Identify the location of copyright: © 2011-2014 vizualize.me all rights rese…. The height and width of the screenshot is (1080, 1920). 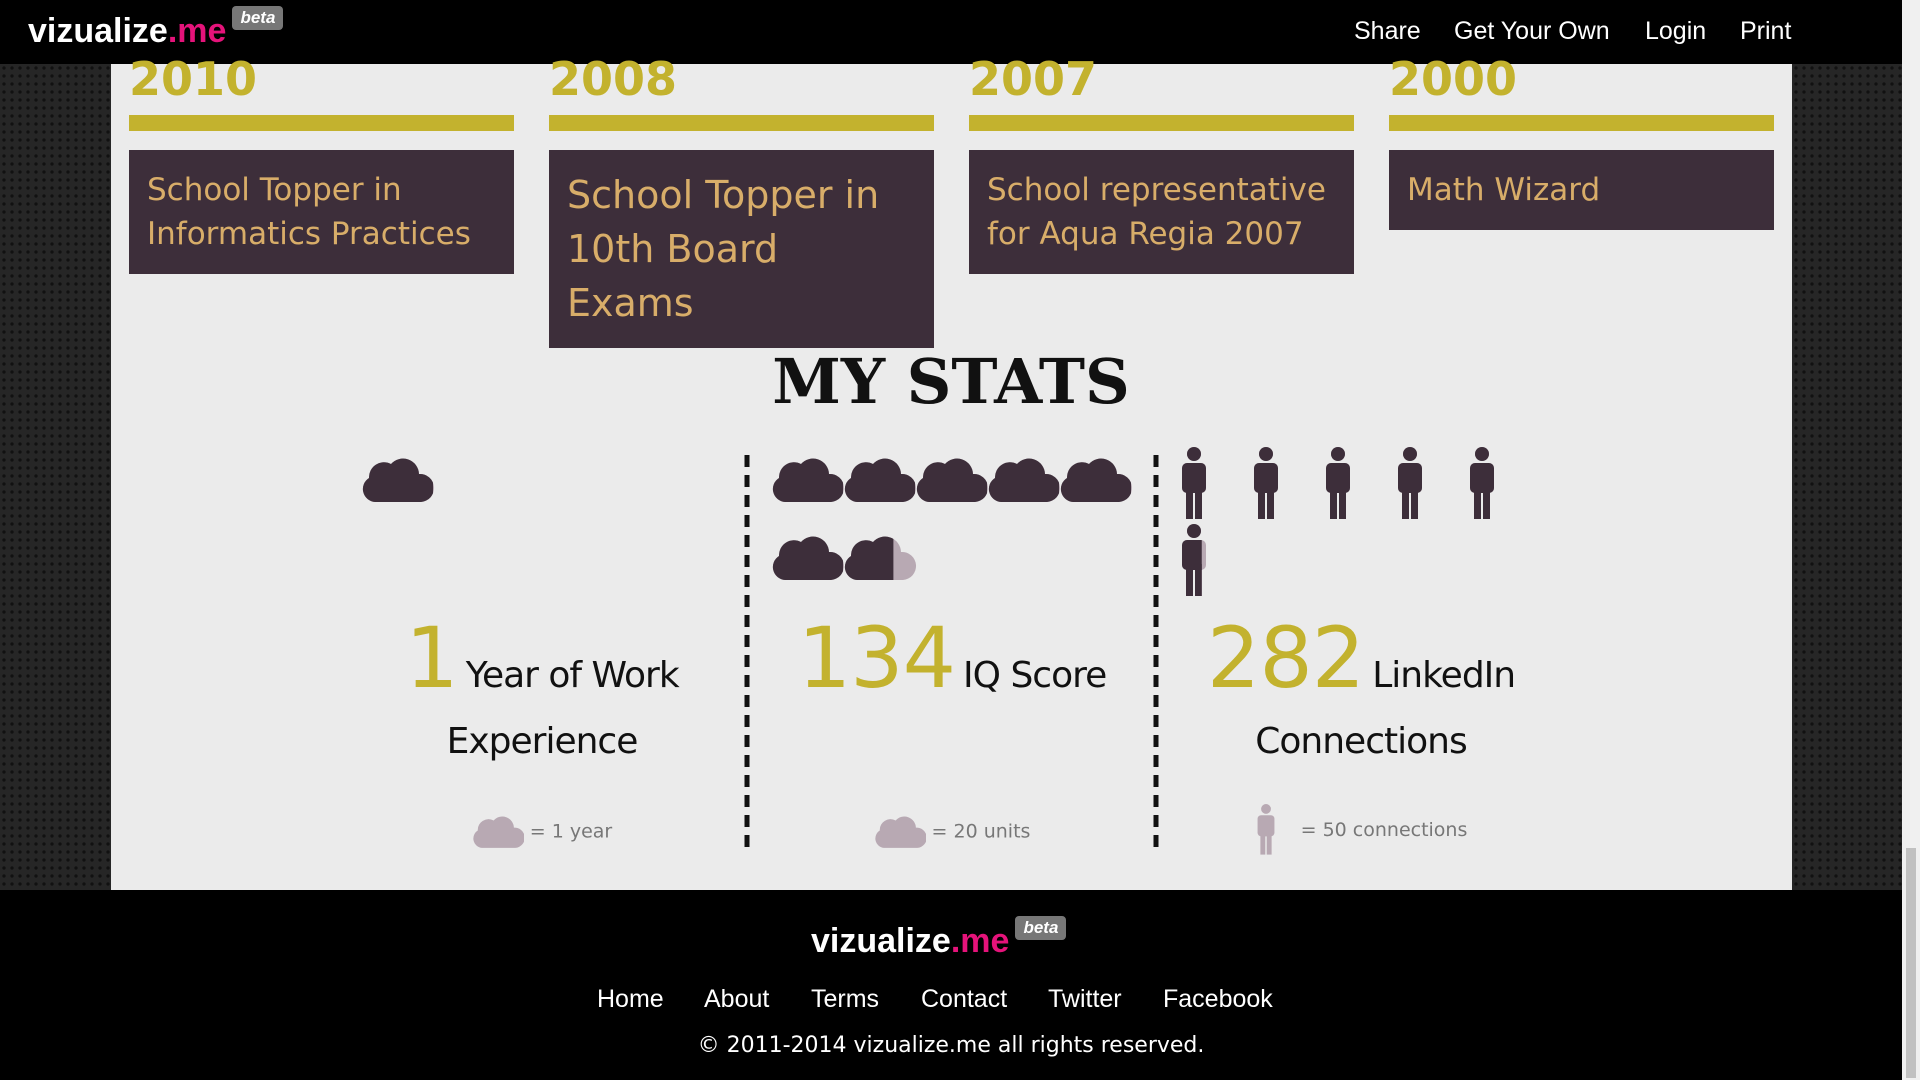
(951, 1045).